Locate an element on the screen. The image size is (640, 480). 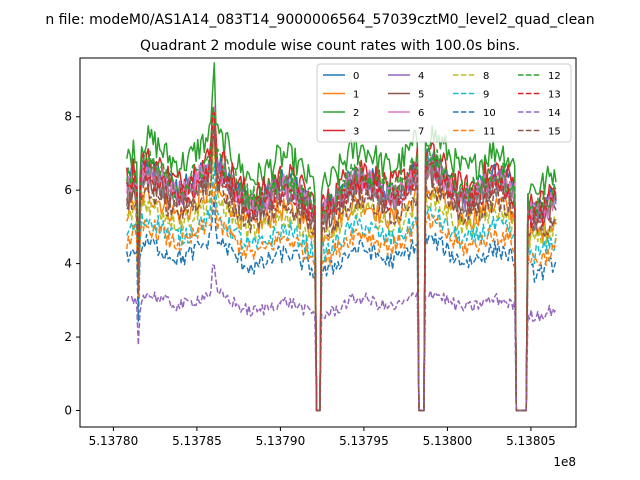
x-tick-label: 5.13785 is located at coordinates (197, 441).